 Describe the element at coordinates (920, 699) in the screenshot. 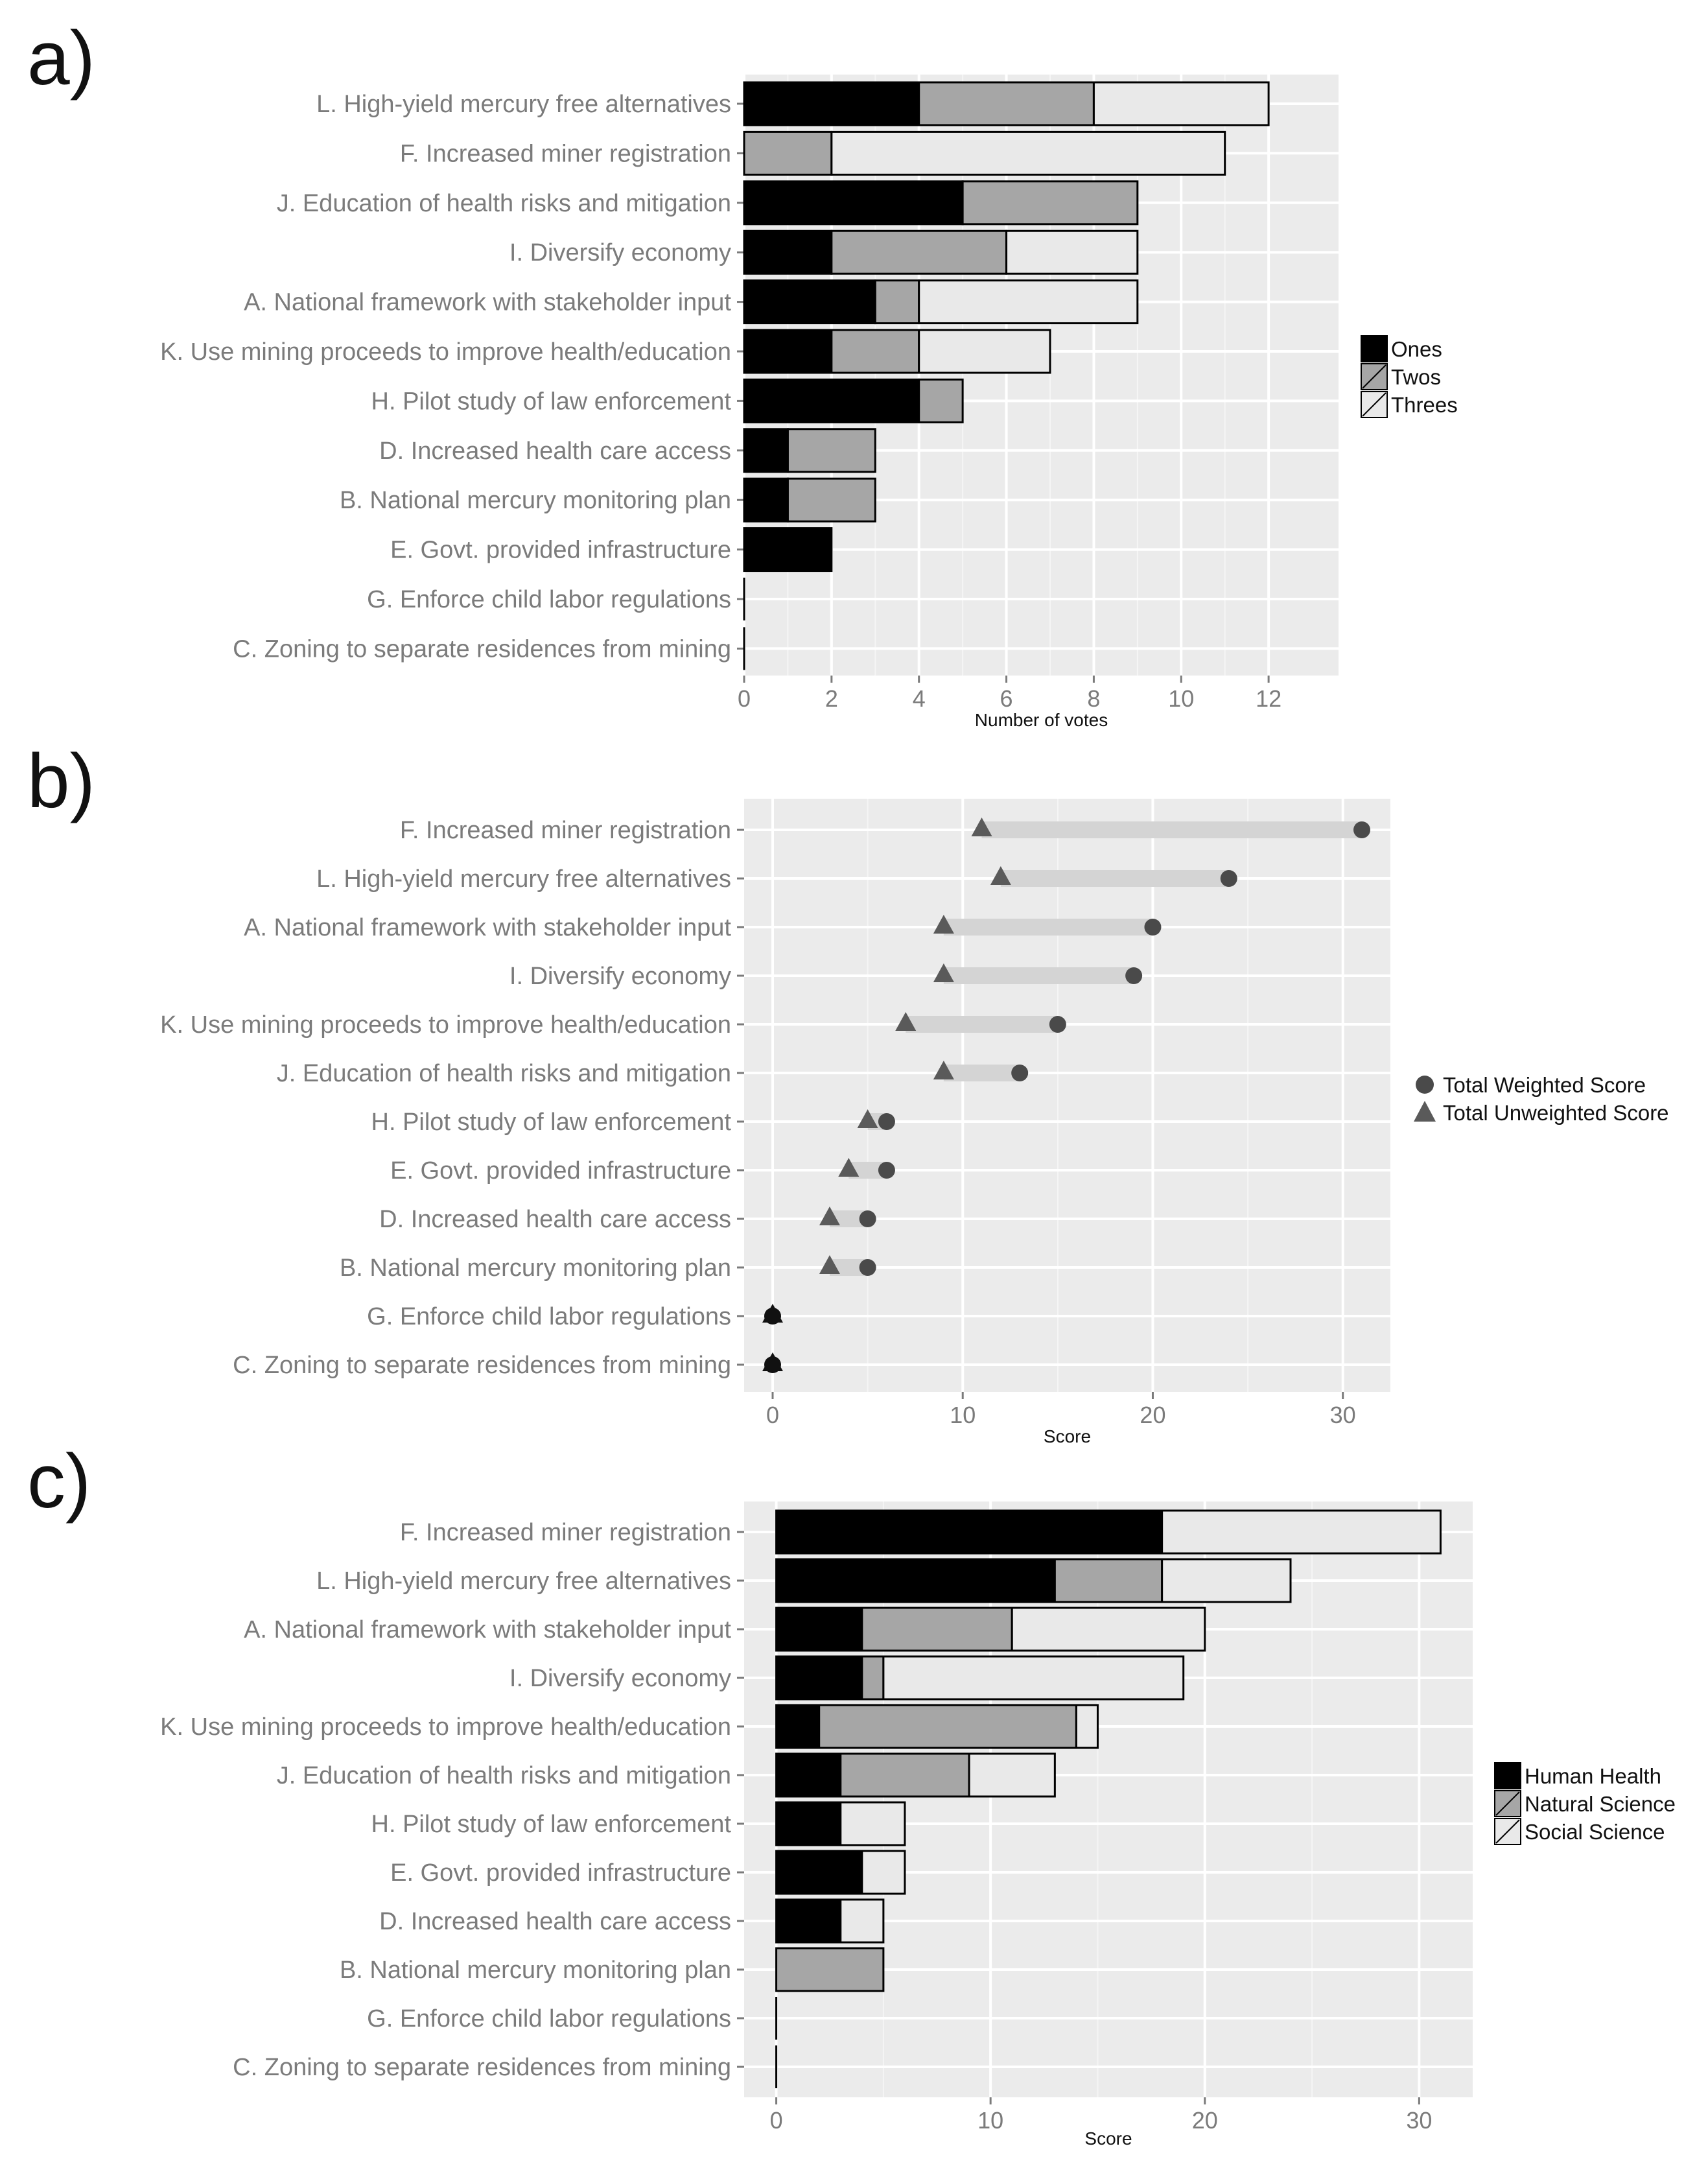

I see `x-tick-label-4: 4` at that location.